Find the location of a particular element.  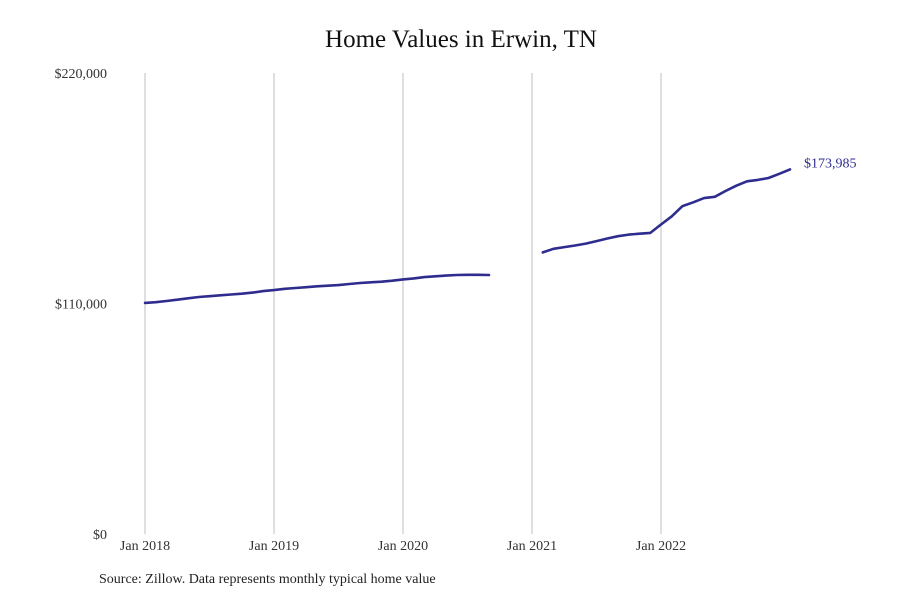

y-tick-label: $0 is located at coordinates (100, 535).